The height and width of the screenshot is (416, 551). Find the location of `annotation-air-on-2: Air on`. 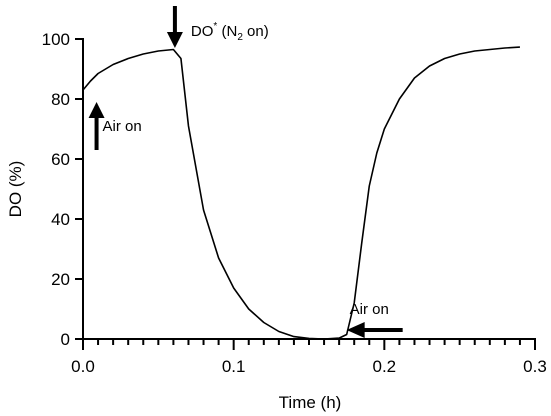

annotation-air-on-2: Air on is located at coordinates (374, 319).